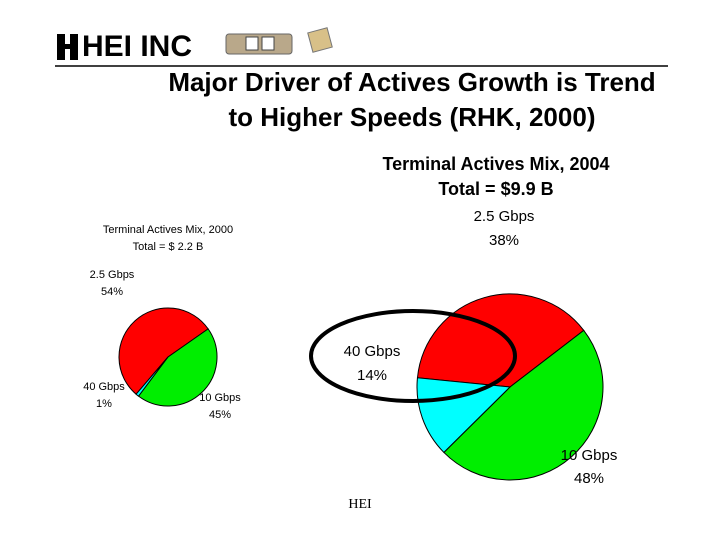 This screenshot has height=540, width=720. Describe the element at coordinates (361, 47) in the screenshot. I see `logo: HEI INC` at that location.